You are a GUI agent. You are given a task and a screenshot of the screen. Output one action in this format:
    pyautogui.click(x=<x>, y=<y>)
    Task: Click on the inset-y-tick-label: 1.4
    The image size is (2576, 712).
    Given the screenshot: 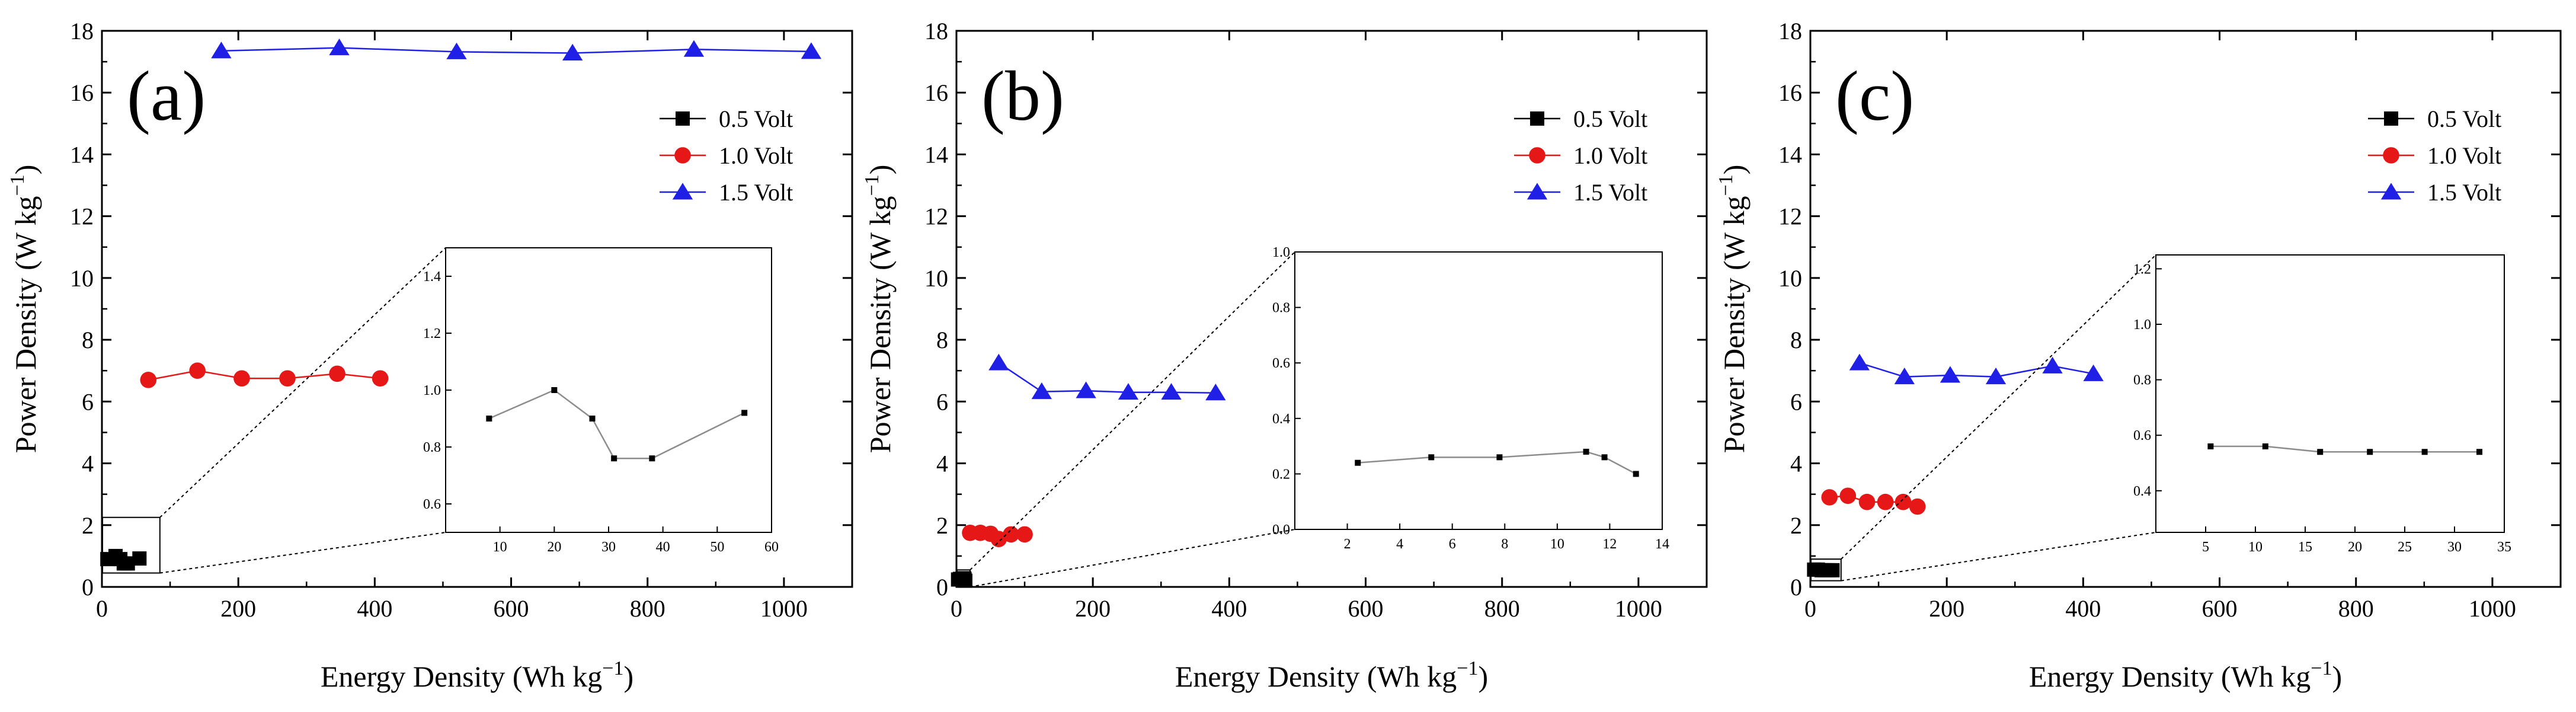 What is the action you would take?
    pyautogui.click(x=432, y=277)
    